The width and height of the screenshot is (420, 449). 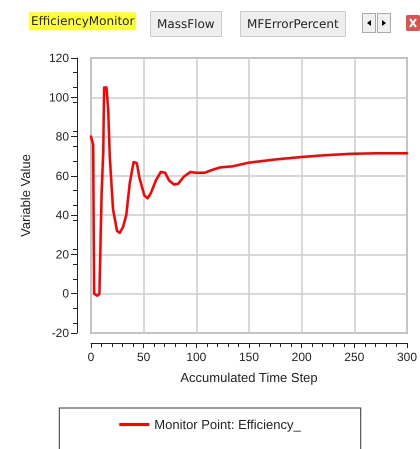 I want to click on y-tick-label: -20, so click(x=61, y=333).